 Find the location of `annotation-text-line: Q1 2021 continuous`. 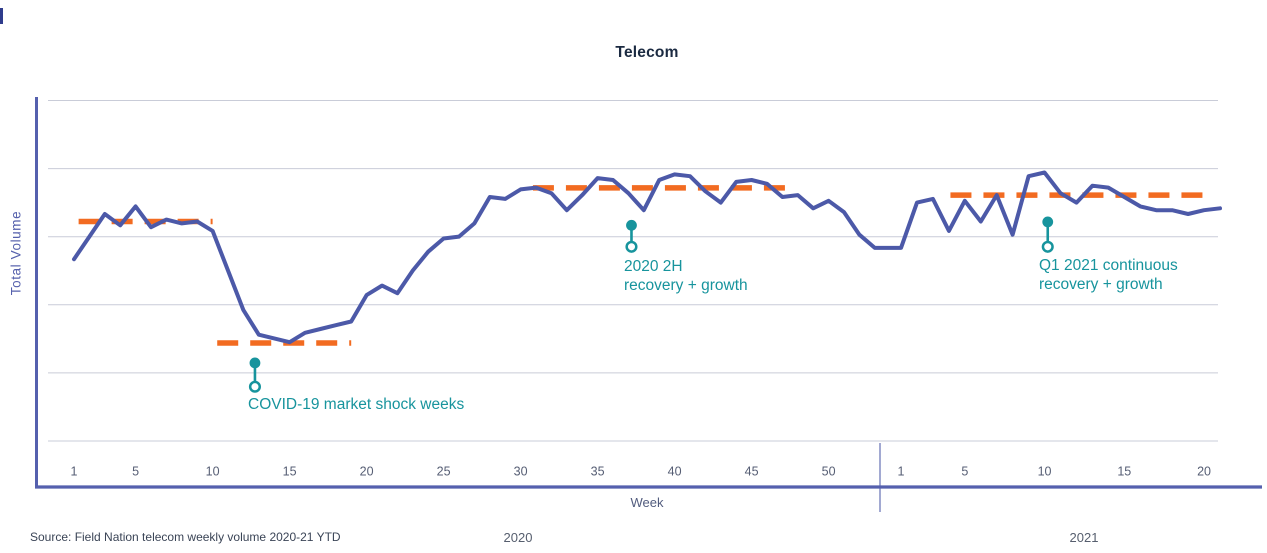

annotation-text-line: Q1 2021 continuous is located at coordinates (1108, 265).